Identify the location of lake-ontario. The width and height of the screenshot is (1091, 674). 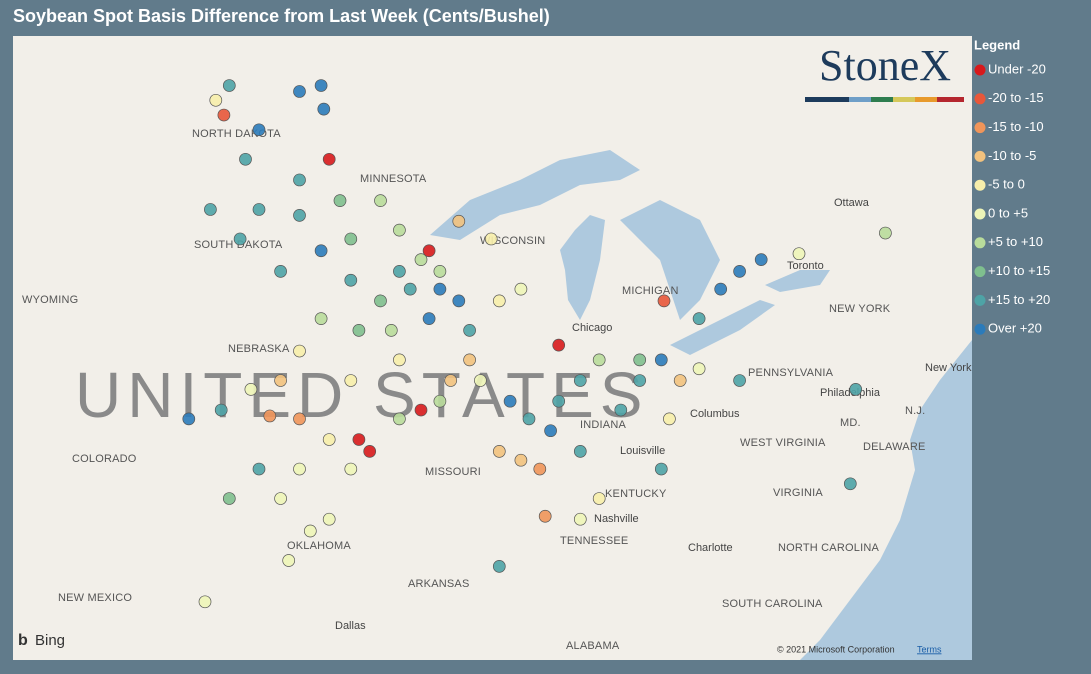
(797, 281).